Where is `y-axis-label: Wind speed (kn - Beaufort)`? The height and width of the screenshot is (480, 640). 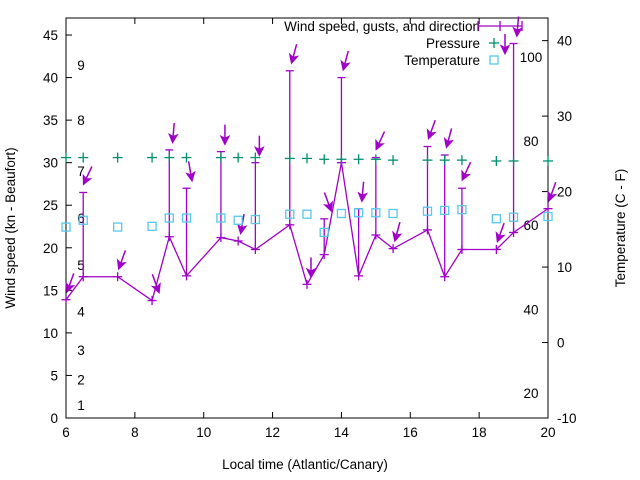
y-axis-label: Wind speed (kn - Beaufort) is located at coordinates (10, 227).